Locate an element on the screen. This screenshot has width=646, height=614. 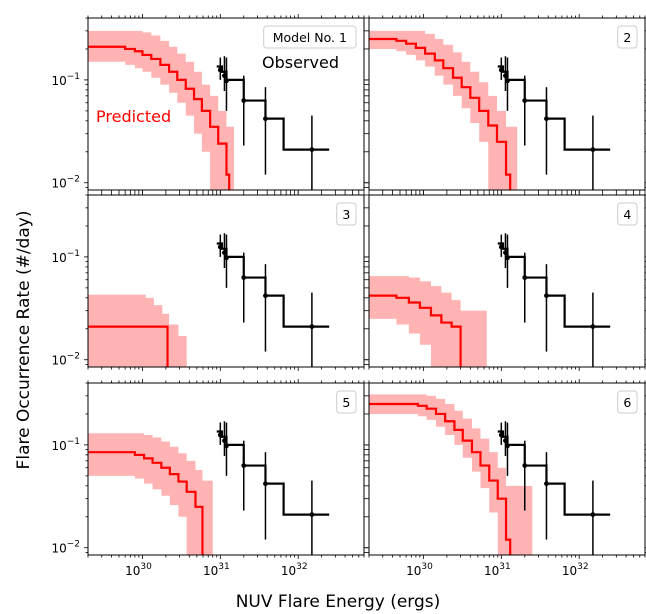
panel-label: Model No. 1 is located at coordinates (310, 37).